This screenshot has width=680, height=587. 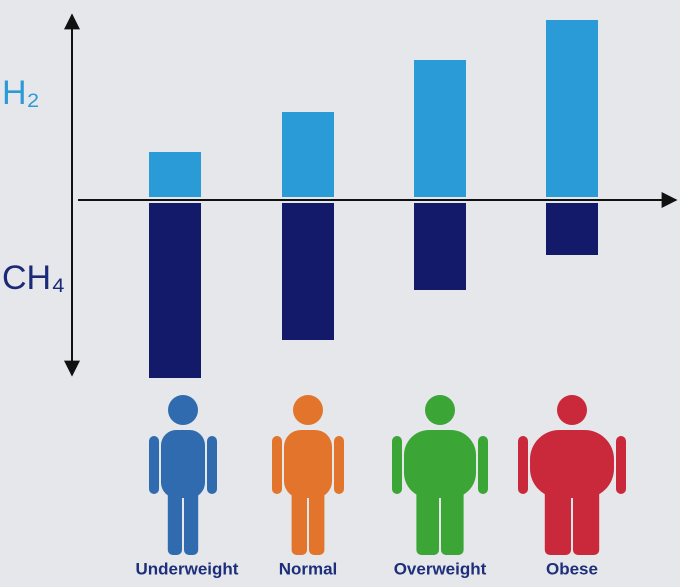 What do you see at coordinates (21, 93) in the screenshot?
I see `axis-label: H₂` at bounding box center [21, 93].